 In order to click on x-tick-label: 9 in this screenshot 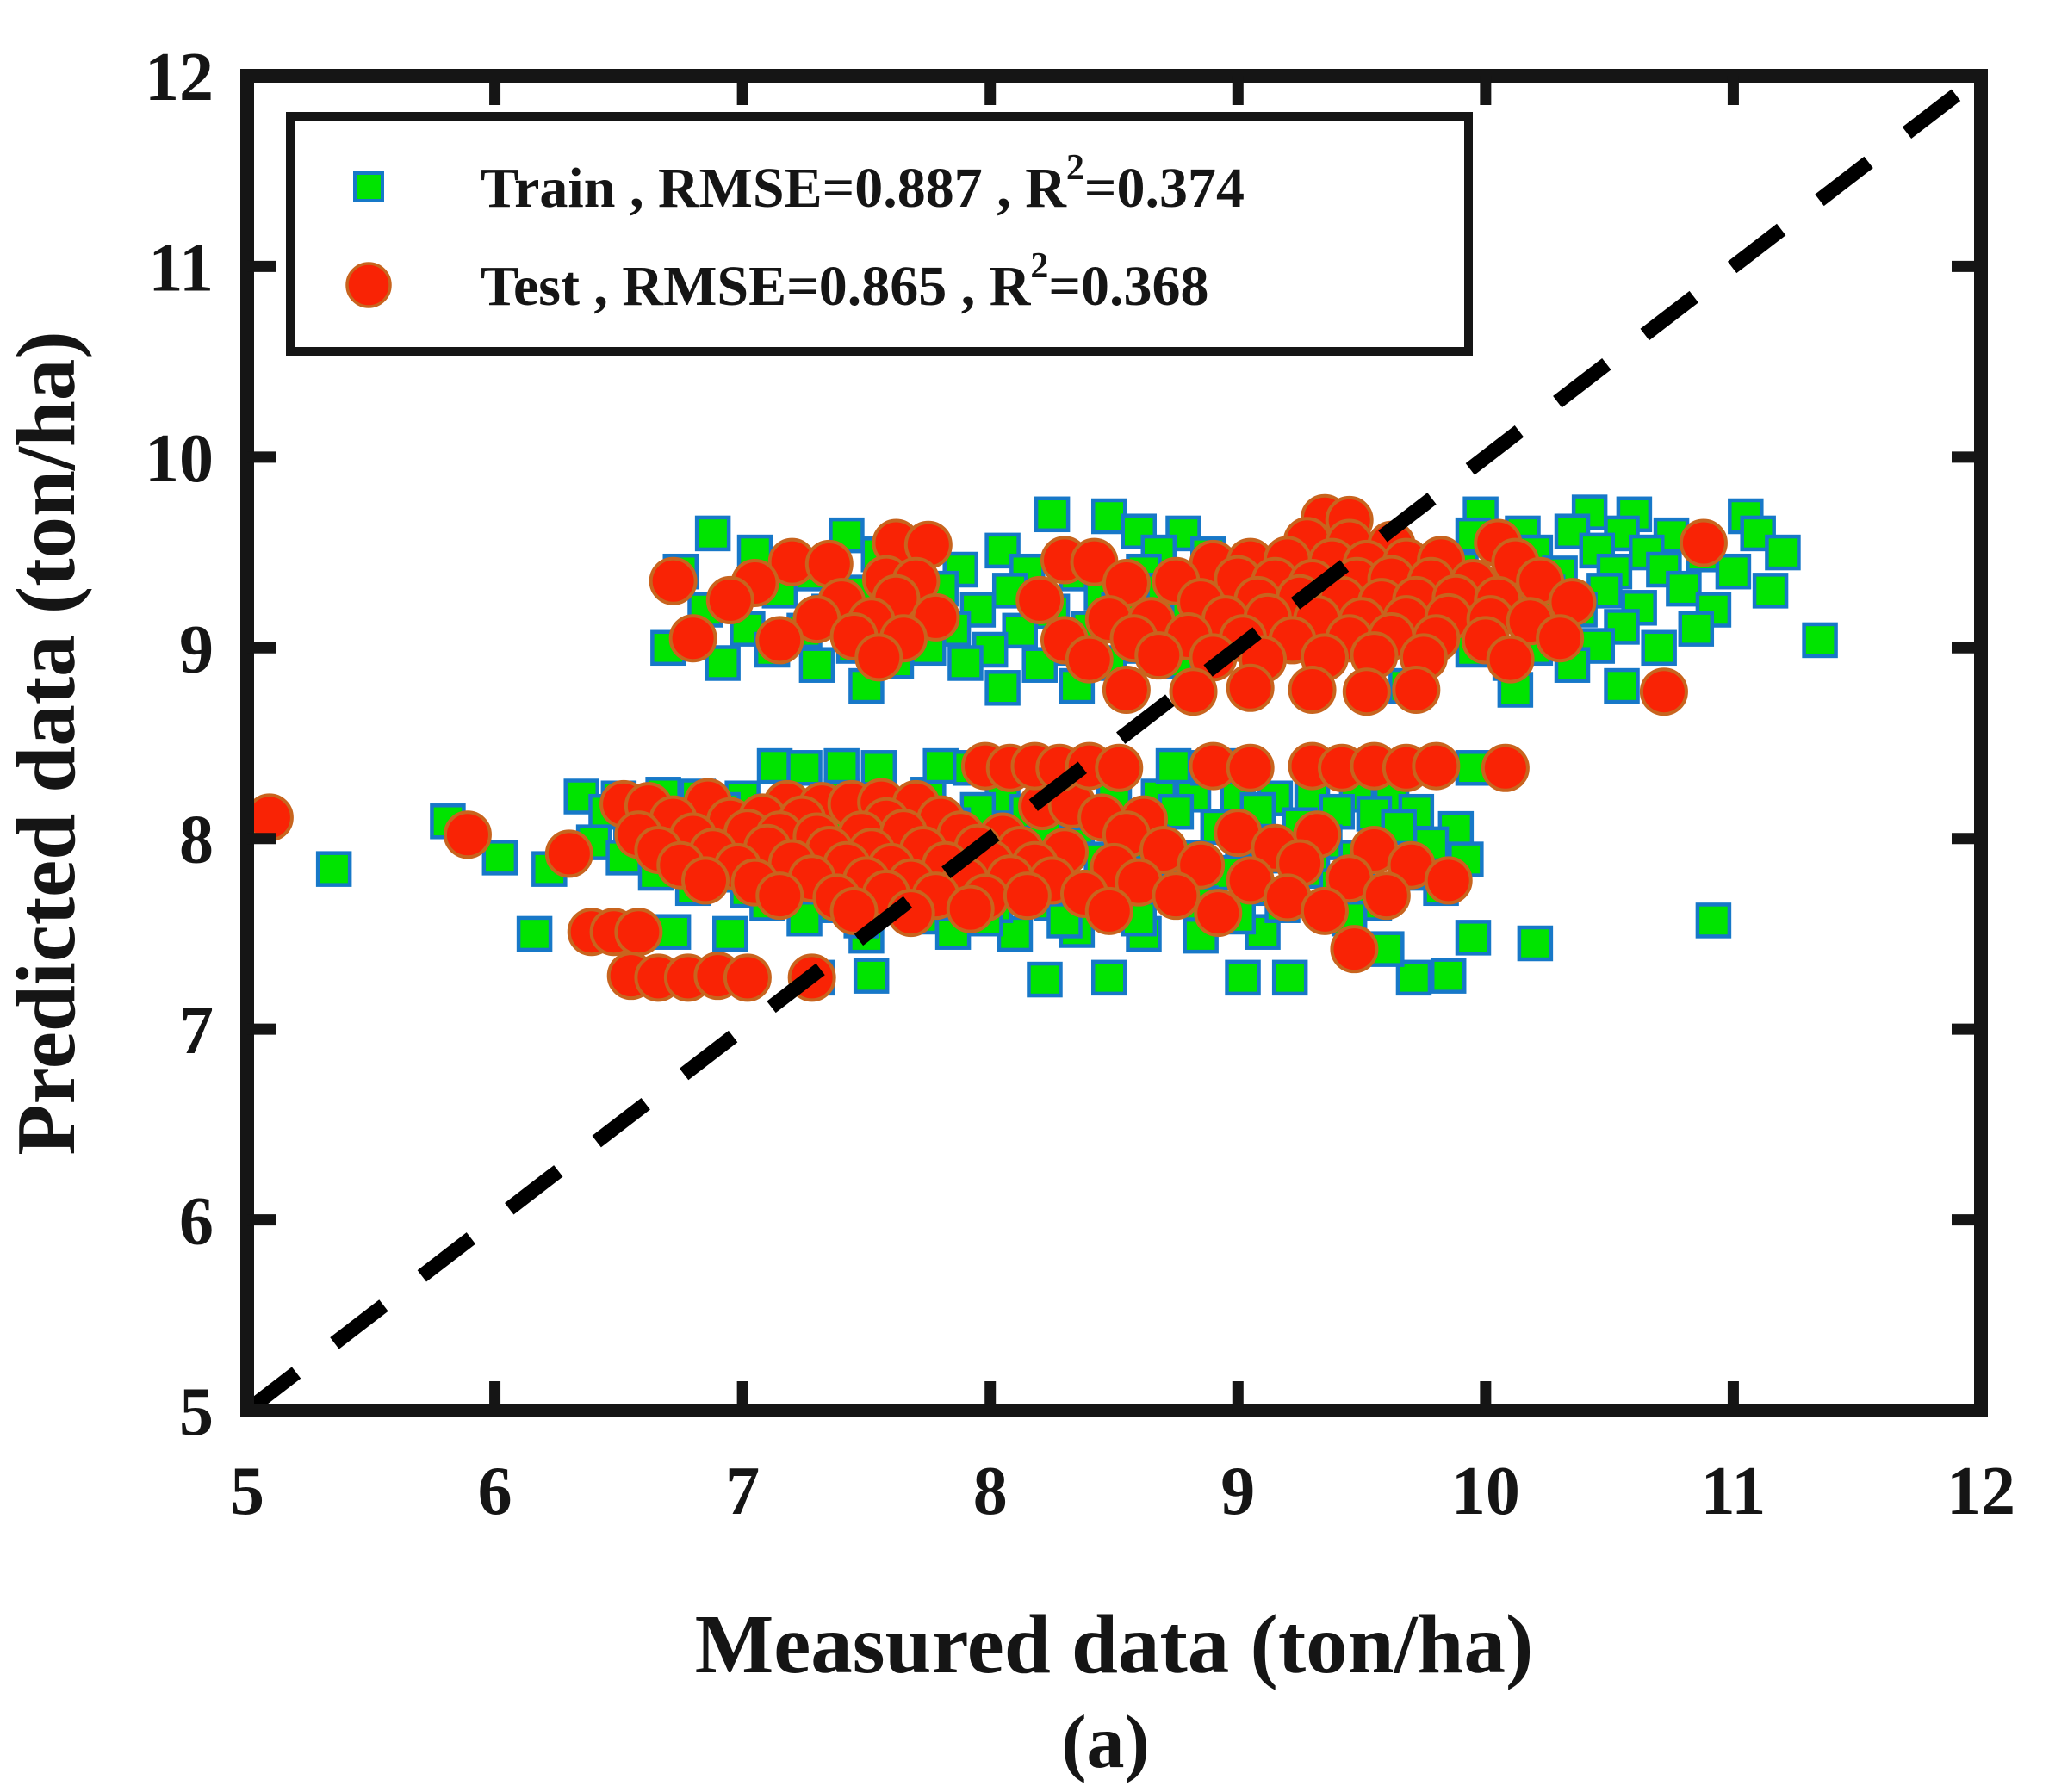, I will do `click(1237, 1491)`.